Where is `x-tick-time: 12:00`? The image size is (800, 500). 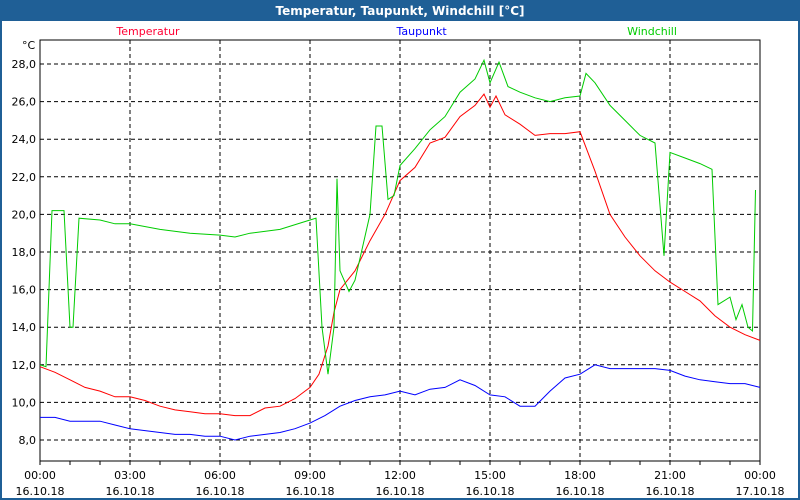 x-tick-time: 12:00 is located at coordinates (400, 475).